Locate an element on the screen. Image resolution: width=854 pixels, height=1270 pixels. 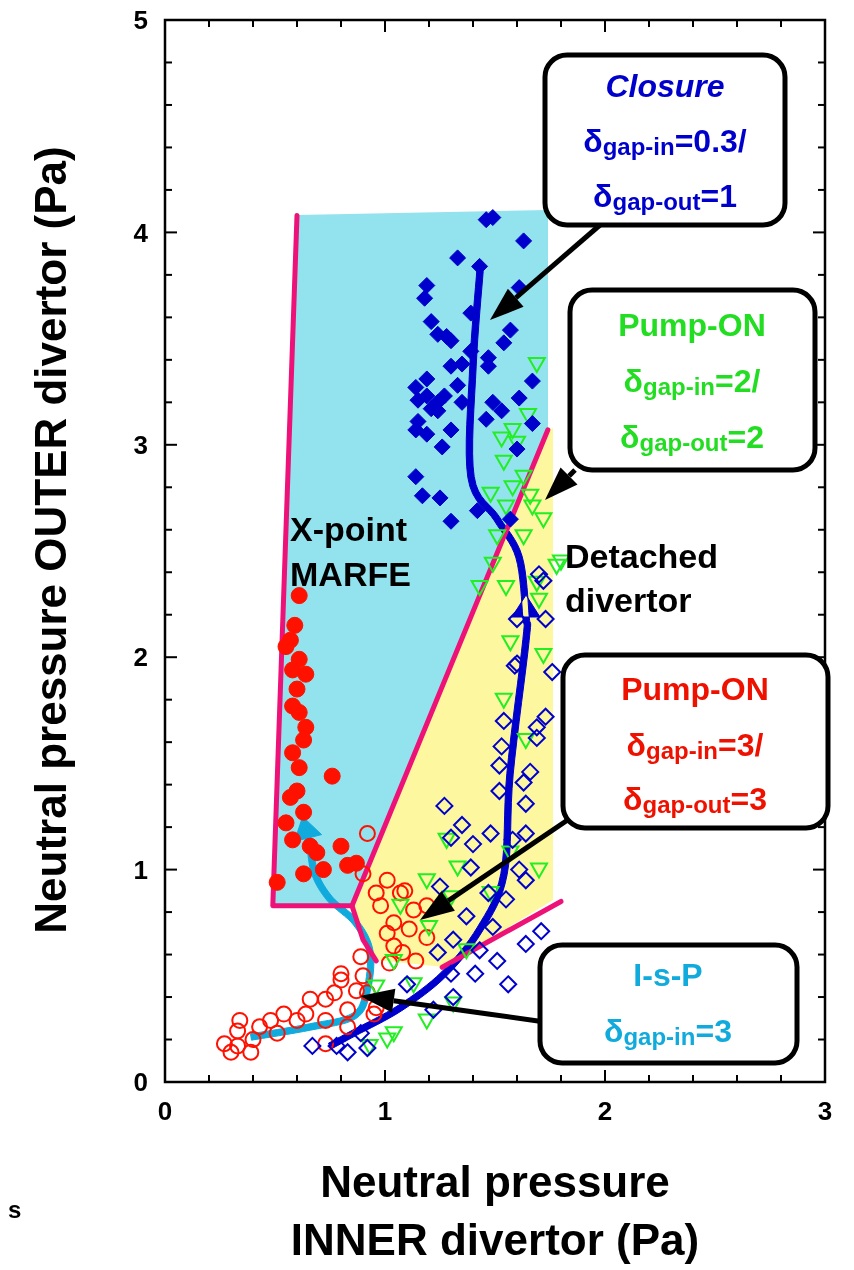
text: s is located at coordinates (15, 1209).